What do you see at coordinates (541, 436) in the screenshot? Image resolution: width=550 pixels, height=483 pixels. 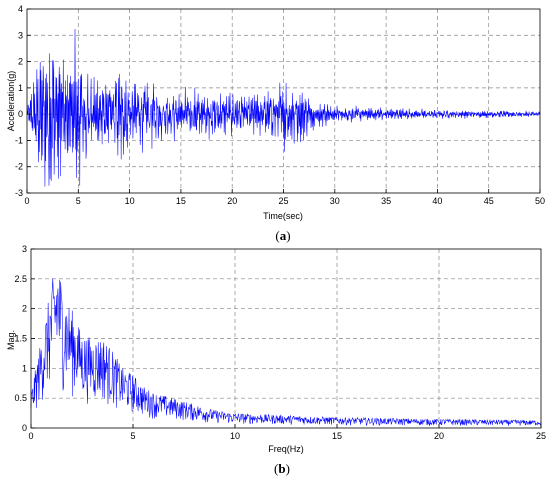 I see `panel-b-xtick-label: 25` at bounding box center [541, 436].